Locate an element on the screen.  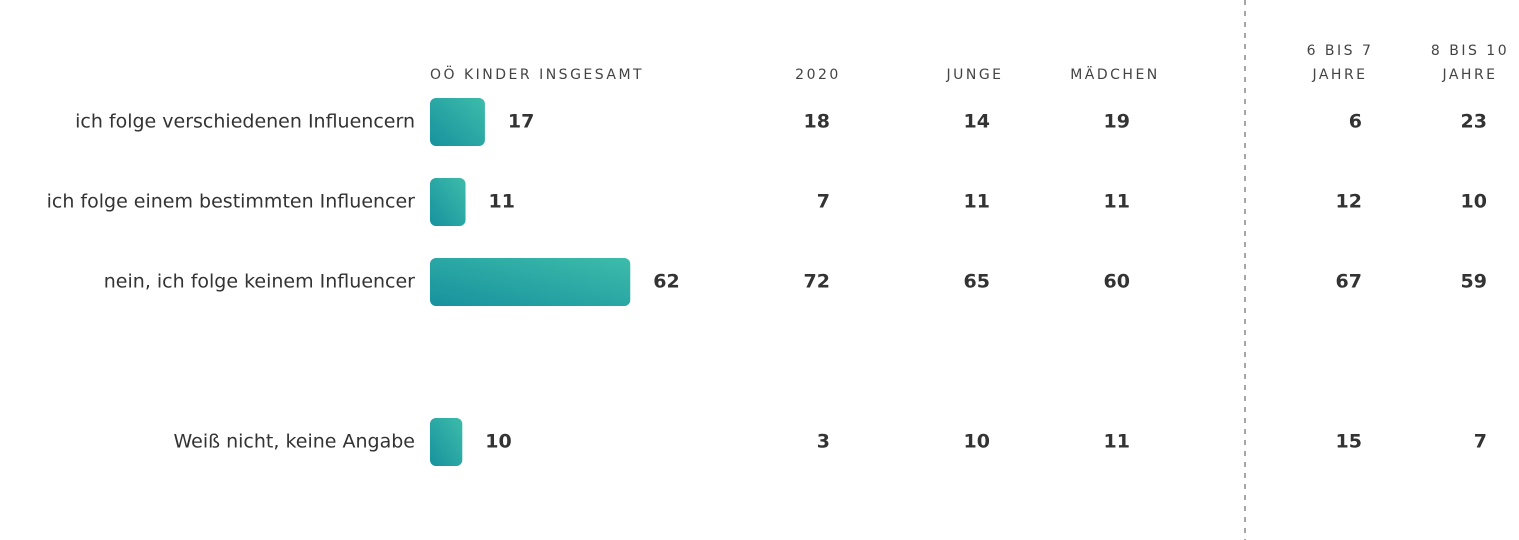
column-header: JUNGE is located at coordinates (974, 75).